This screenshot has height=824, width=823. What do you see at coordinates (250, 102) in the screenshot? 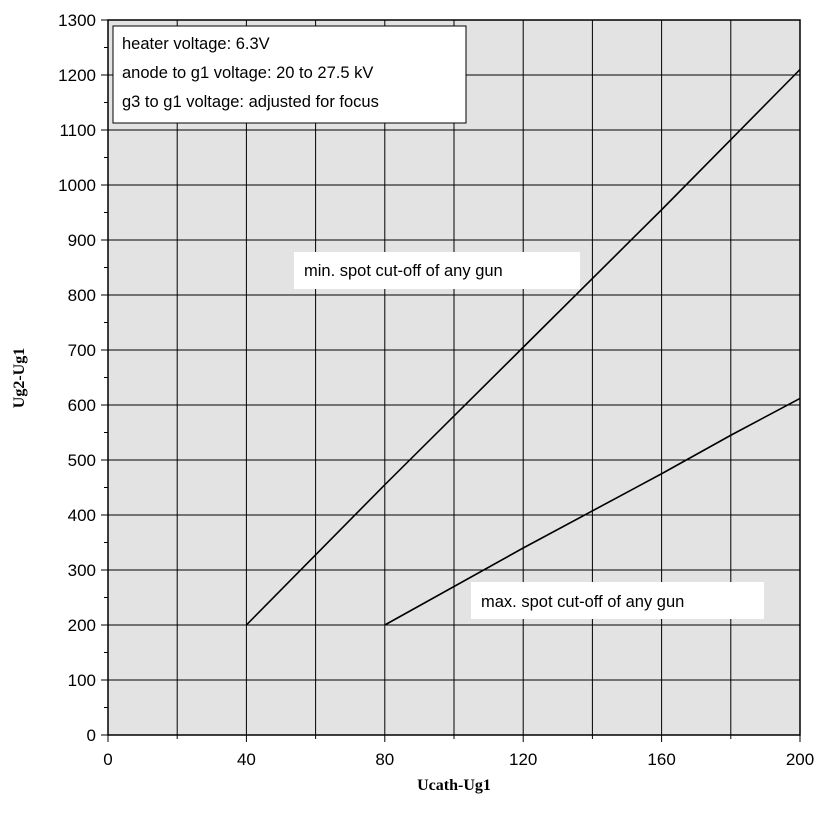
I see `info-box-line: g3 to g1 voltage: adjusted for focus` at bounding box center [250, 102].